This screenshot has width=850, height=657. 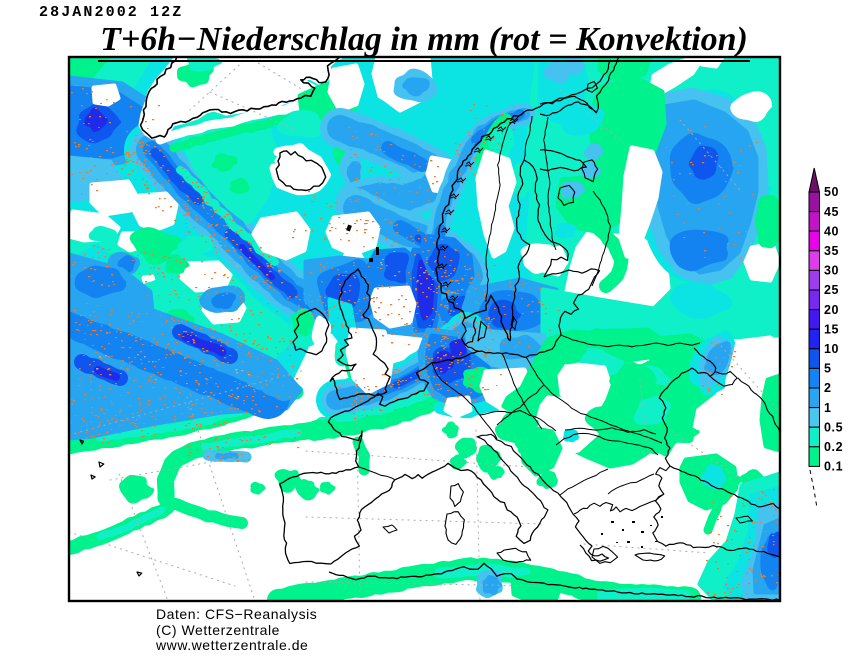 I want to click on svg-text: 30, so click(x=831, y=271).